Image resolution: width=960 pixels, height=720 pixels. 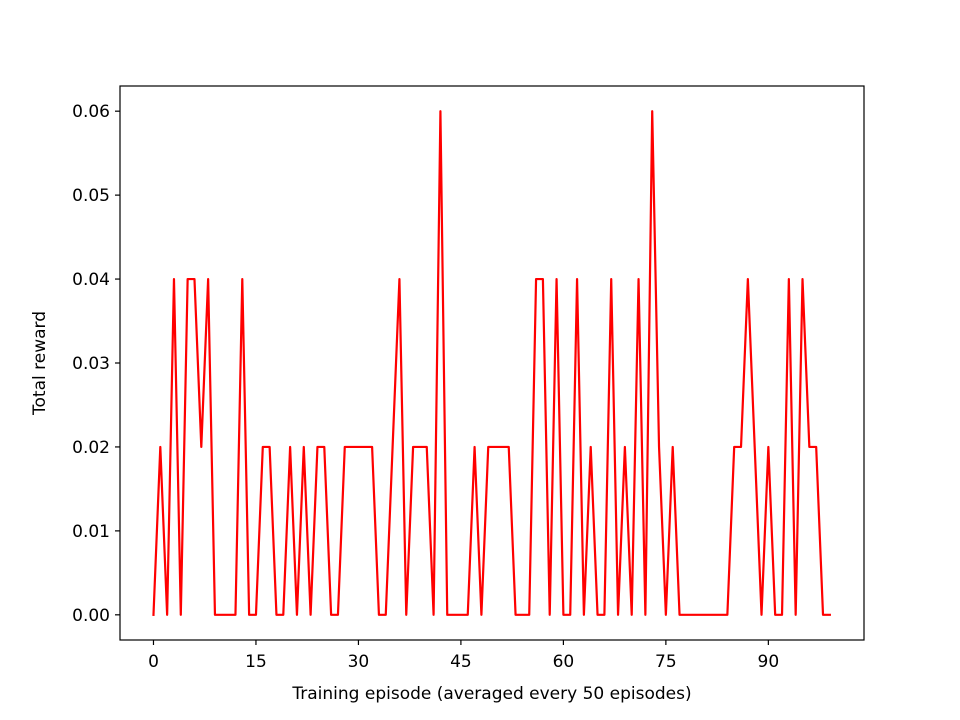 What do you see at coordinates (153, 662) in the screenshot?
I see `x-tick-label: 0` at bounding box center [153, 662].